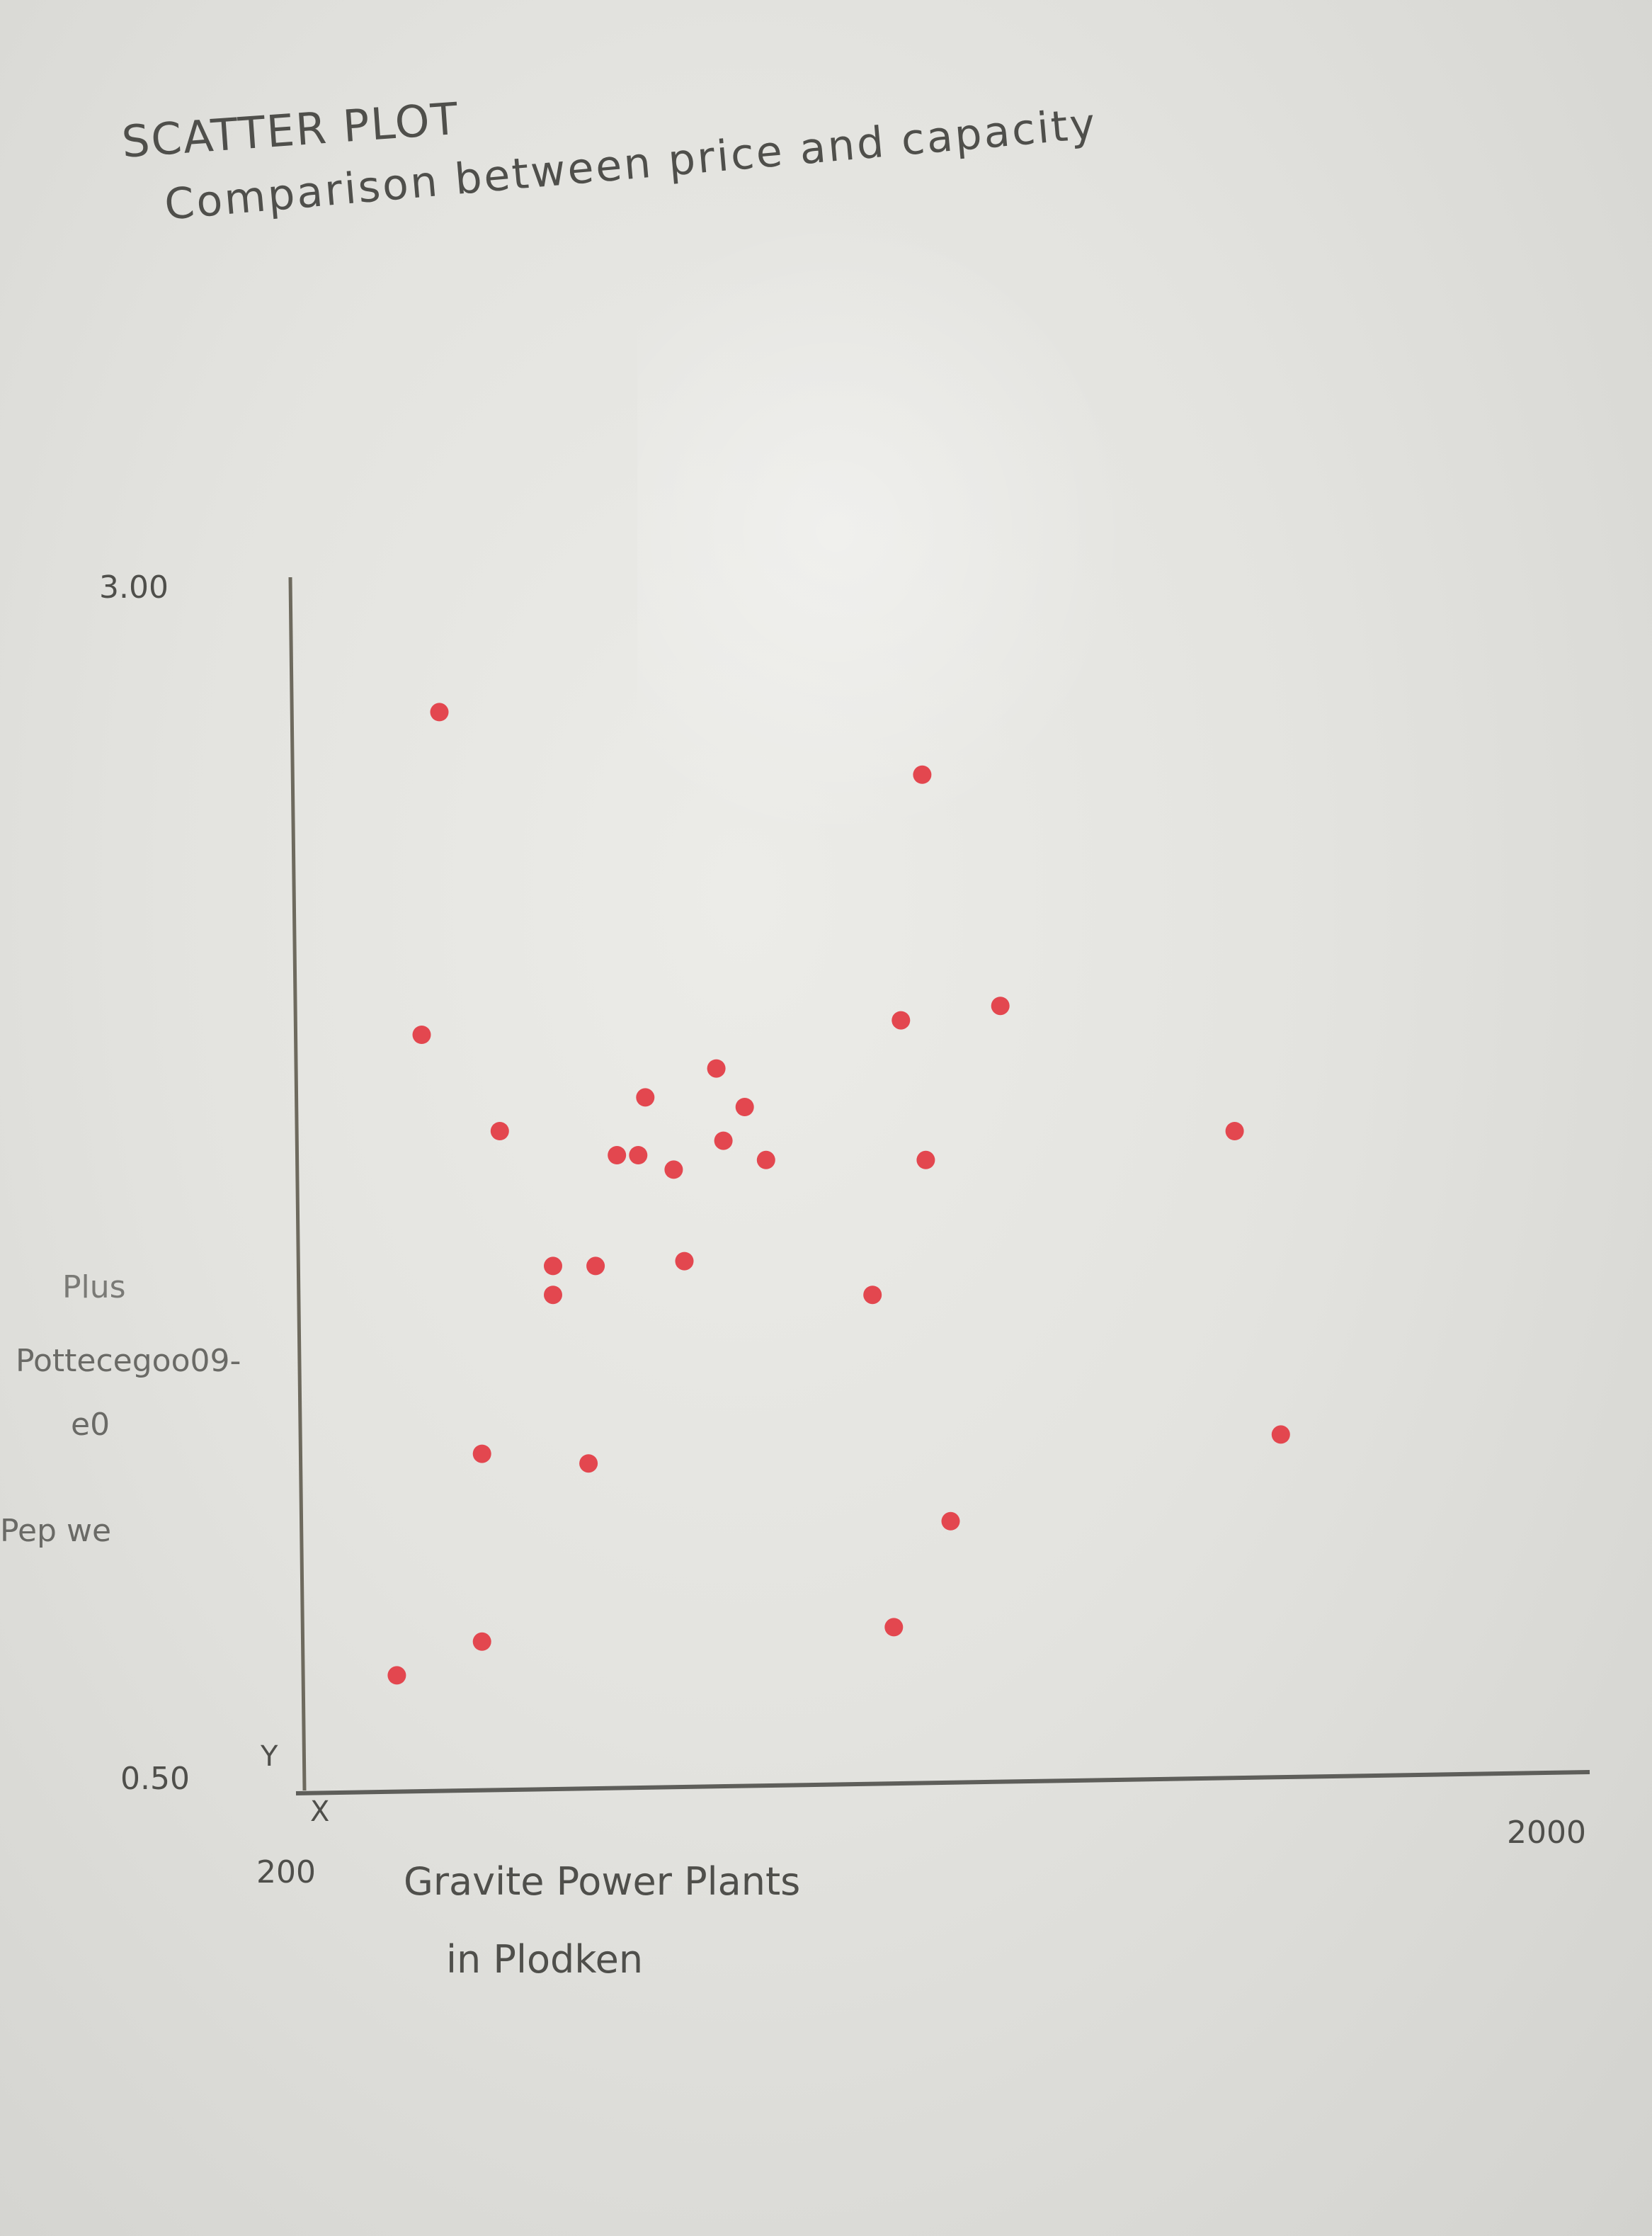 This screenshot has height=2236, width=1652. What do you see at coordinates (545, 1959) in the screenshot?
I see `x-axis-label-line-2: in Plodken` at bounding box center [545, 1959].